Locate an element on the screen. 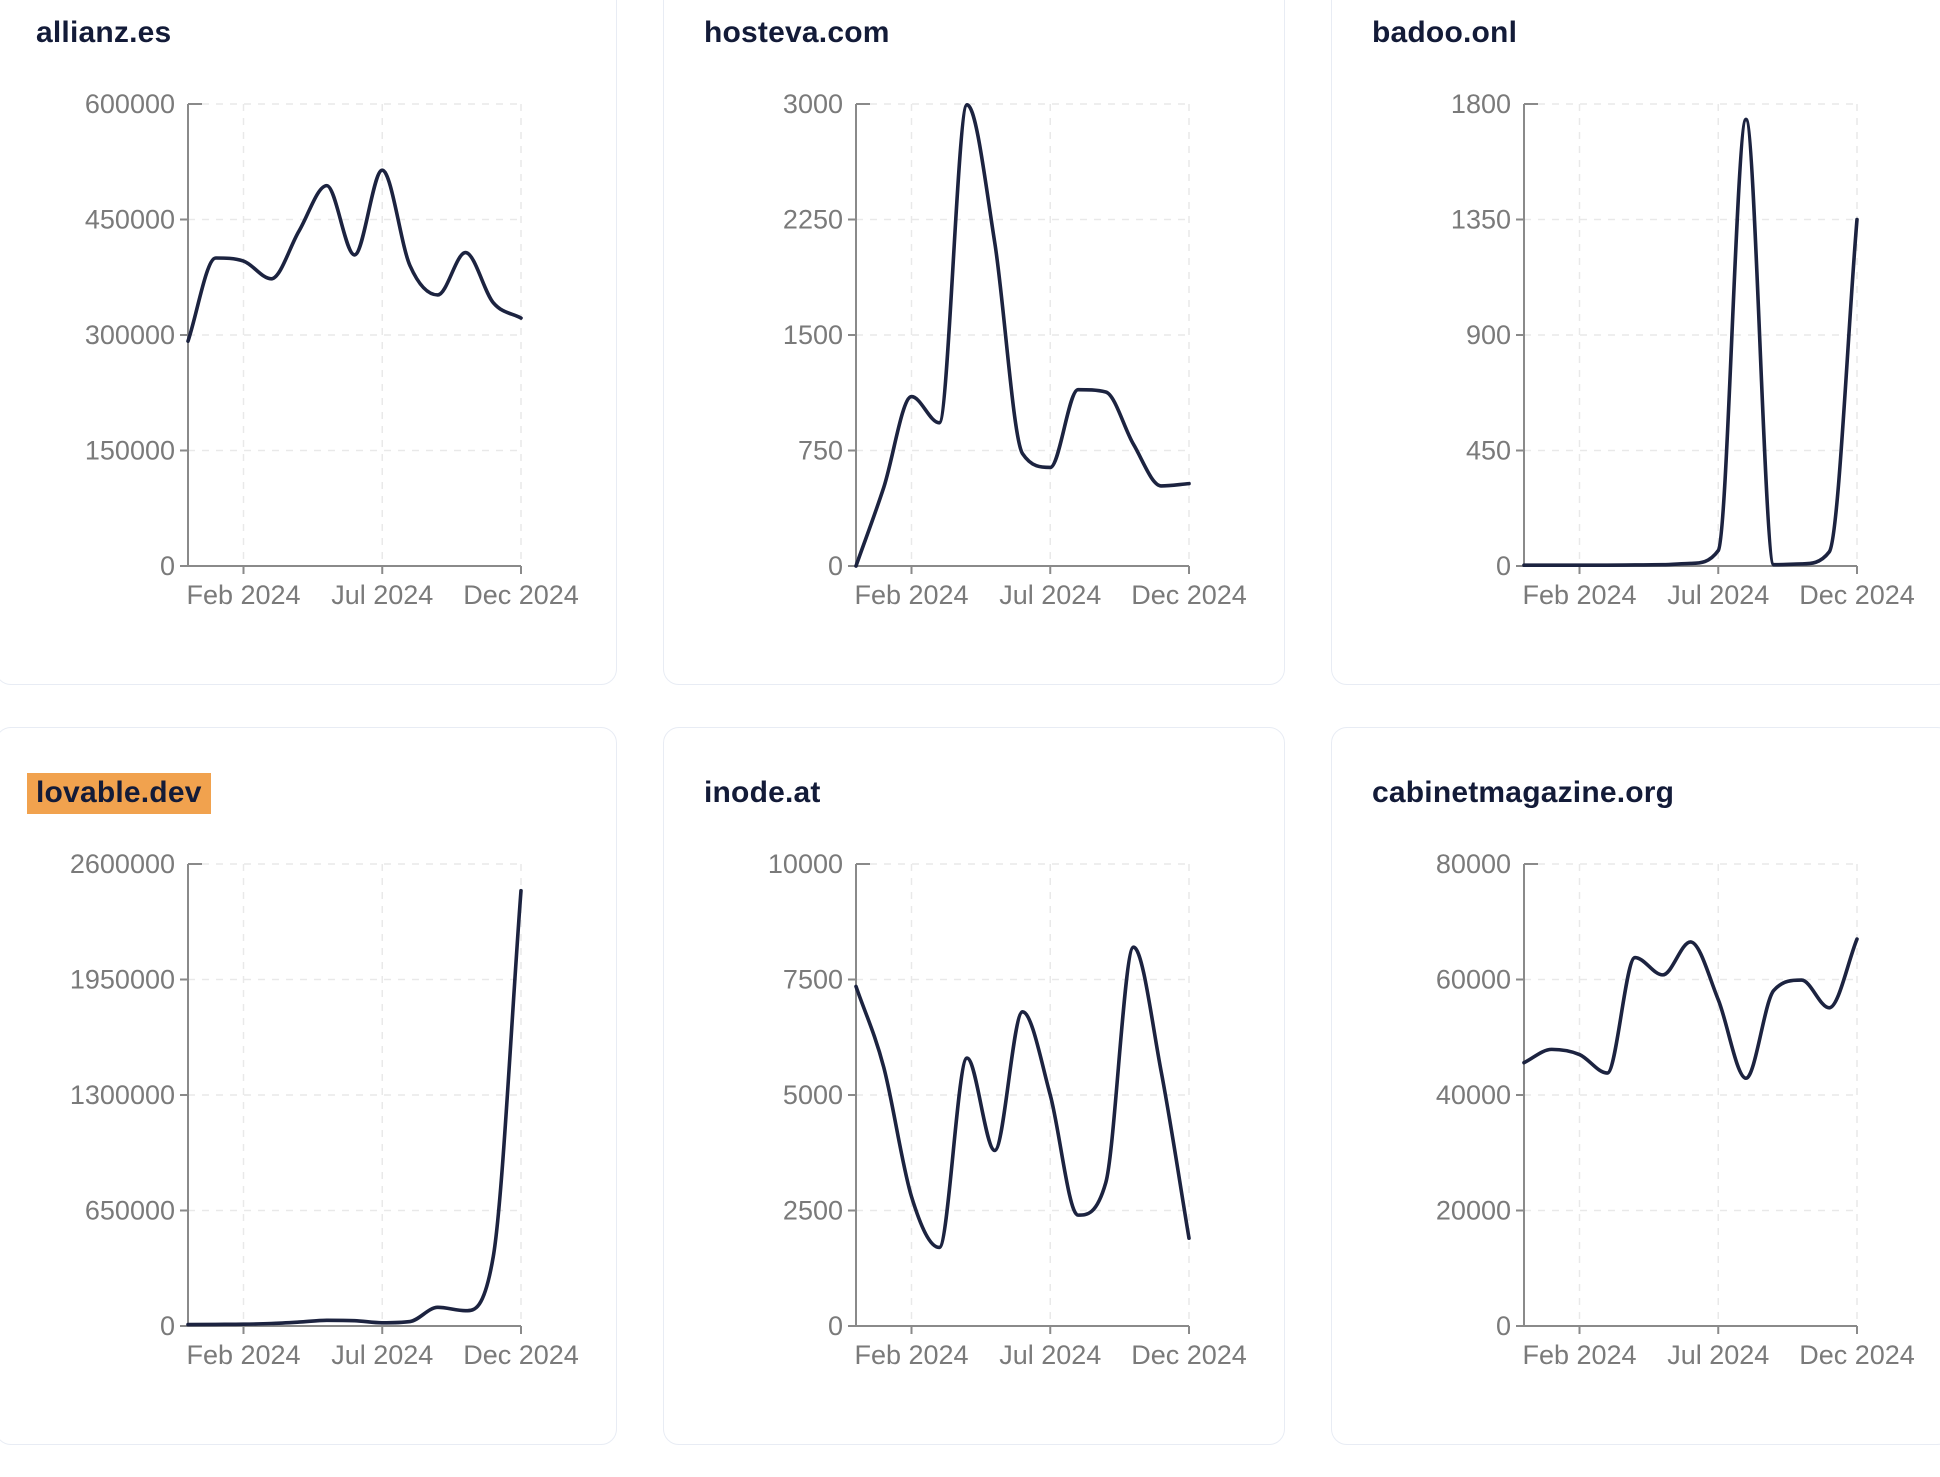  chart-title-text: cabinetmagazine.org is located at coordinates (1523, 792).